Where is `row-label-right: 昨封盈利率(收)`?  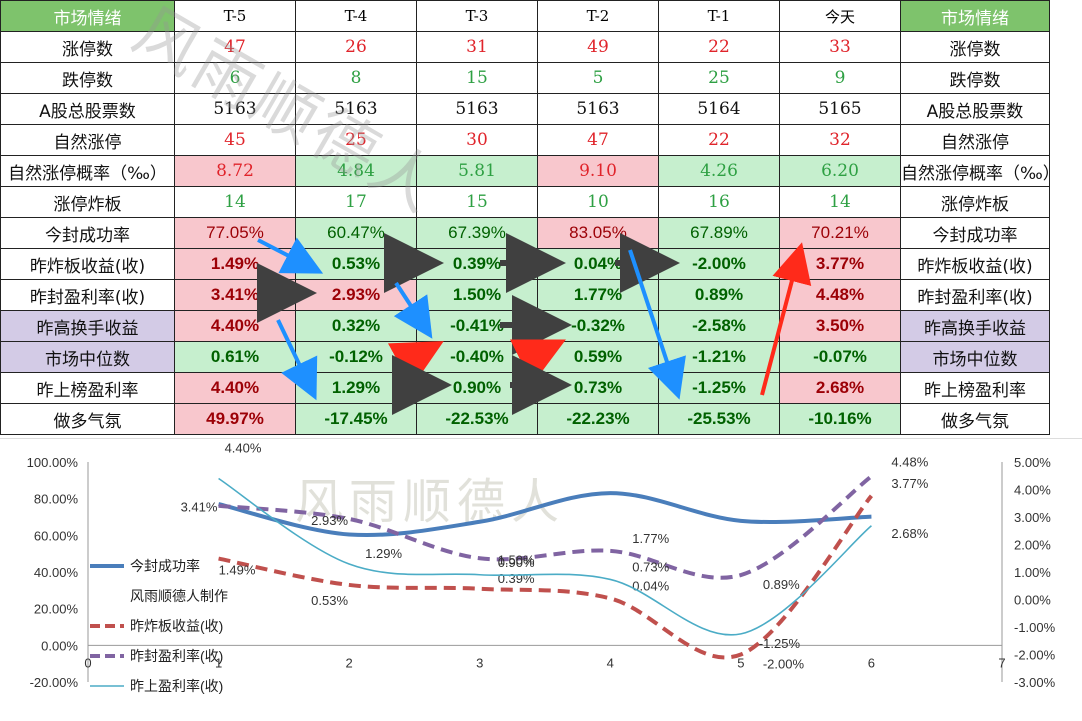
row-label-right: 昨封盈利率(收) is located at coordinates (975, 295).